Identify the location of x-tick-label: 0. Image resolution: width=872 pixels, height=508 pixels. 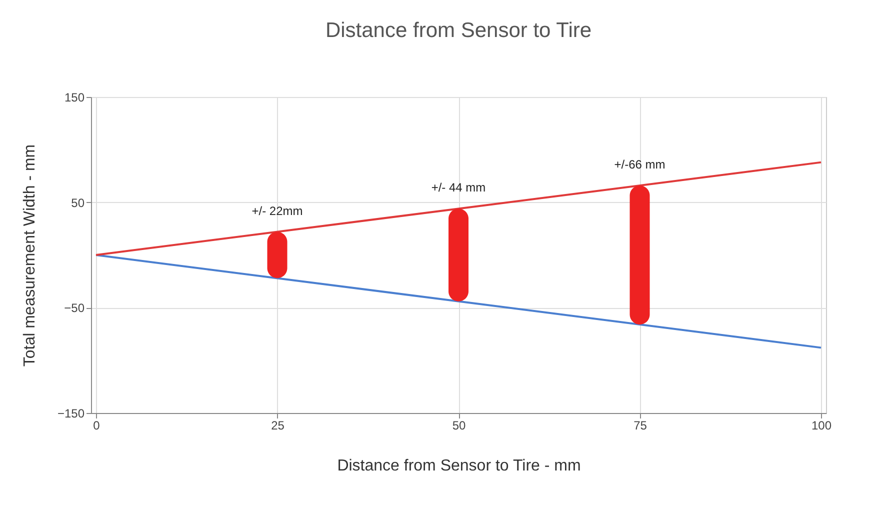
(96, 425).